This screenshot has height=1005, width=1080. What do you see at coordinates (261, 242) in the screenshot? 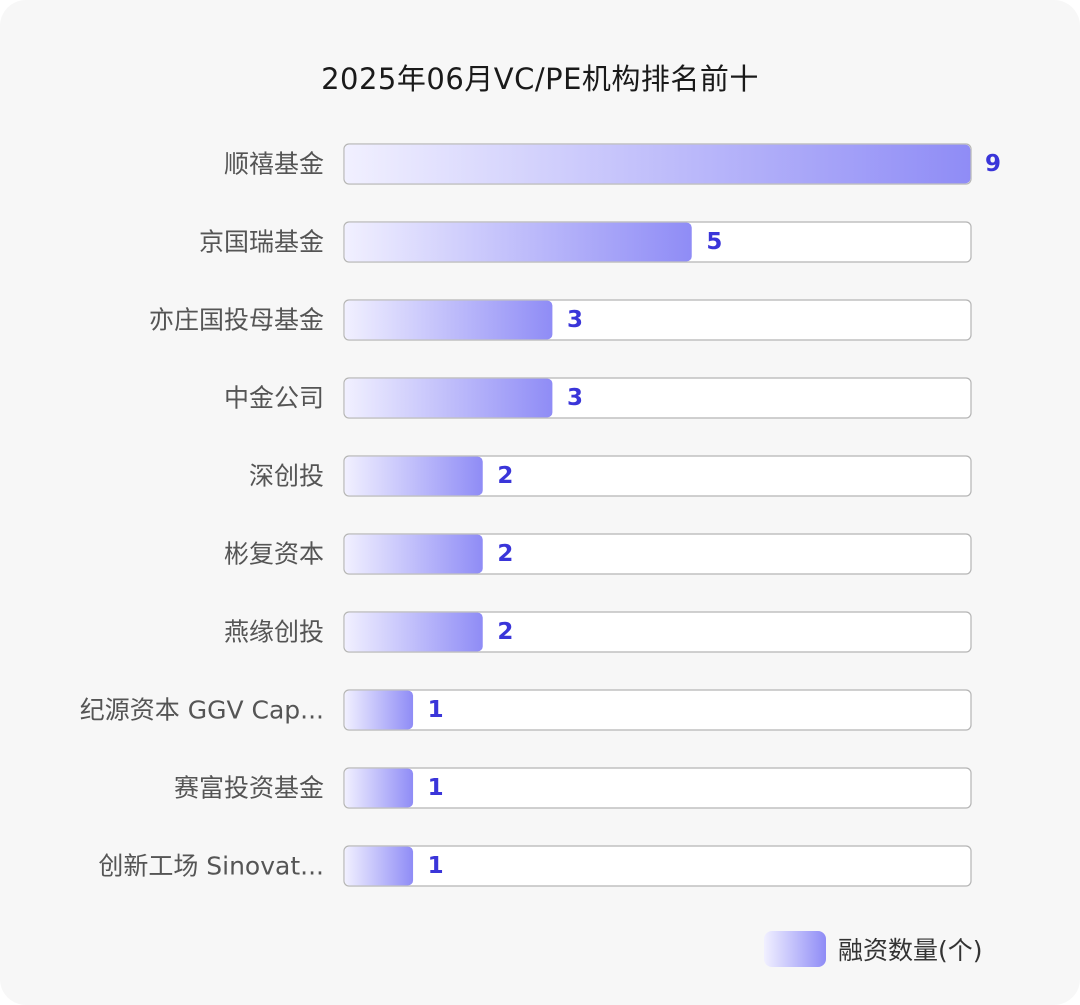
I see `category-label: 京国瑞基金` at bounding box center [261, 242].